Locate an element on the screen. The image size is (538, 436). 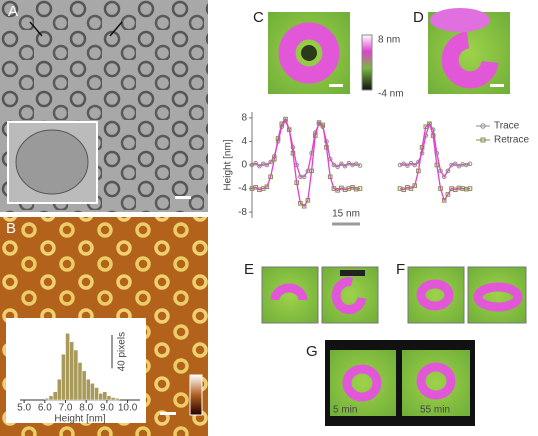
panel-label: A is located at coordinates (13, 11).